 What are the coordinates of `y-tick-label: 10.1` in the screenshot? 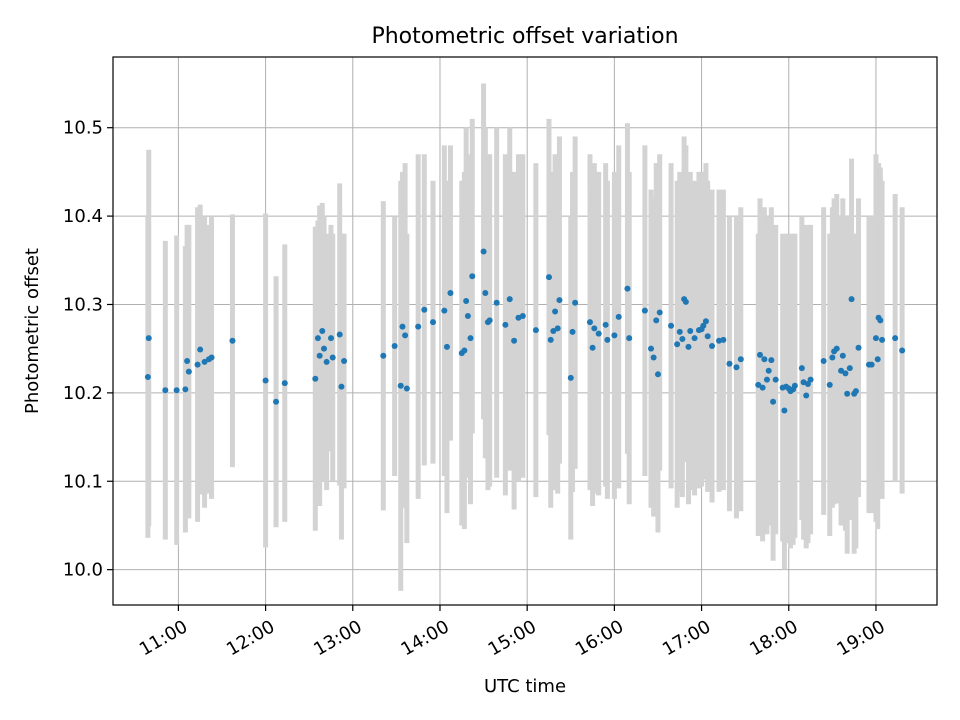 It's located at (83, 481).